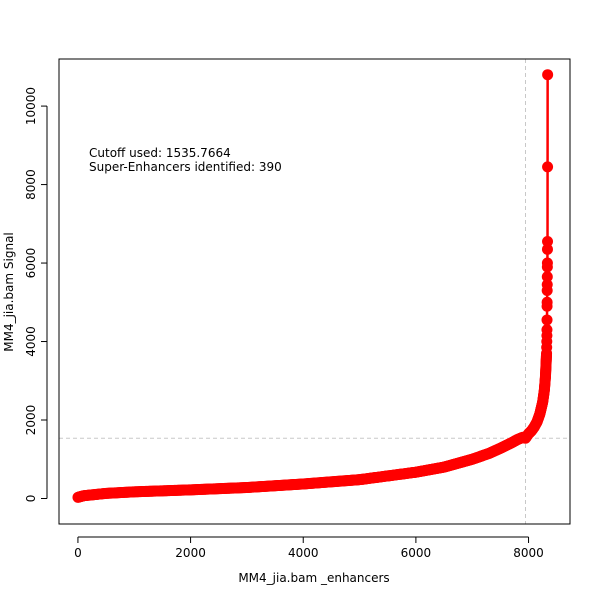 This screenshot has width=600, height=600. Describe the element at coordinates (303, 553) in the screenshot. I see `x-tick-label: 4000` at that location.